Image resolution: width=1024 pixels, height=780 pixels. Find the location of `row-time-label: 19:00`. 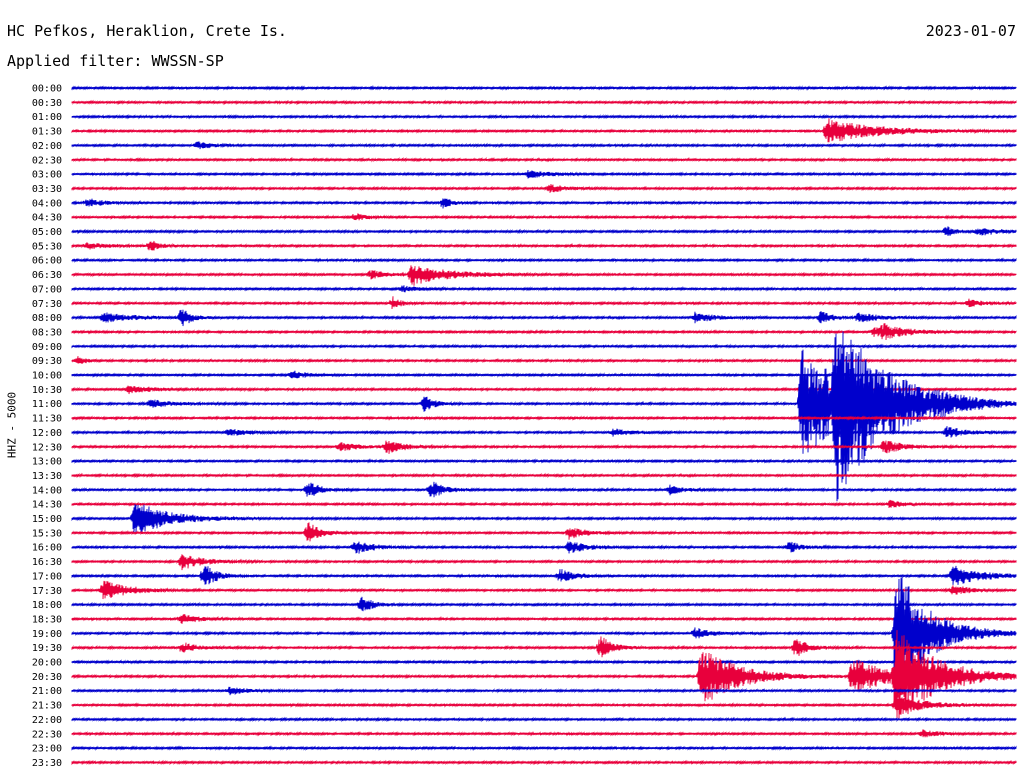

row-time-label: 19:00 is located at coordinates (47, 634).